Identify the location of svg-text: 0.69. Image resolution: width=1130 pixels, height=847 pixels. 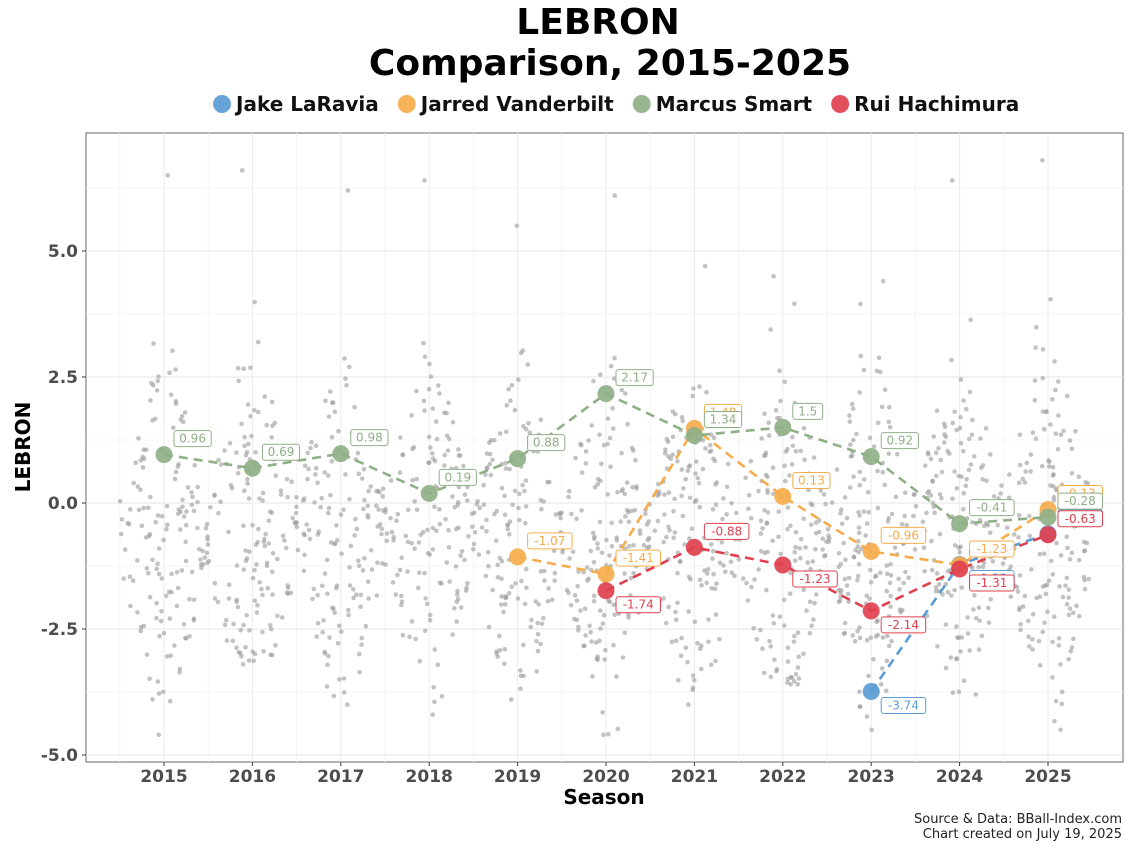
(281, 452).